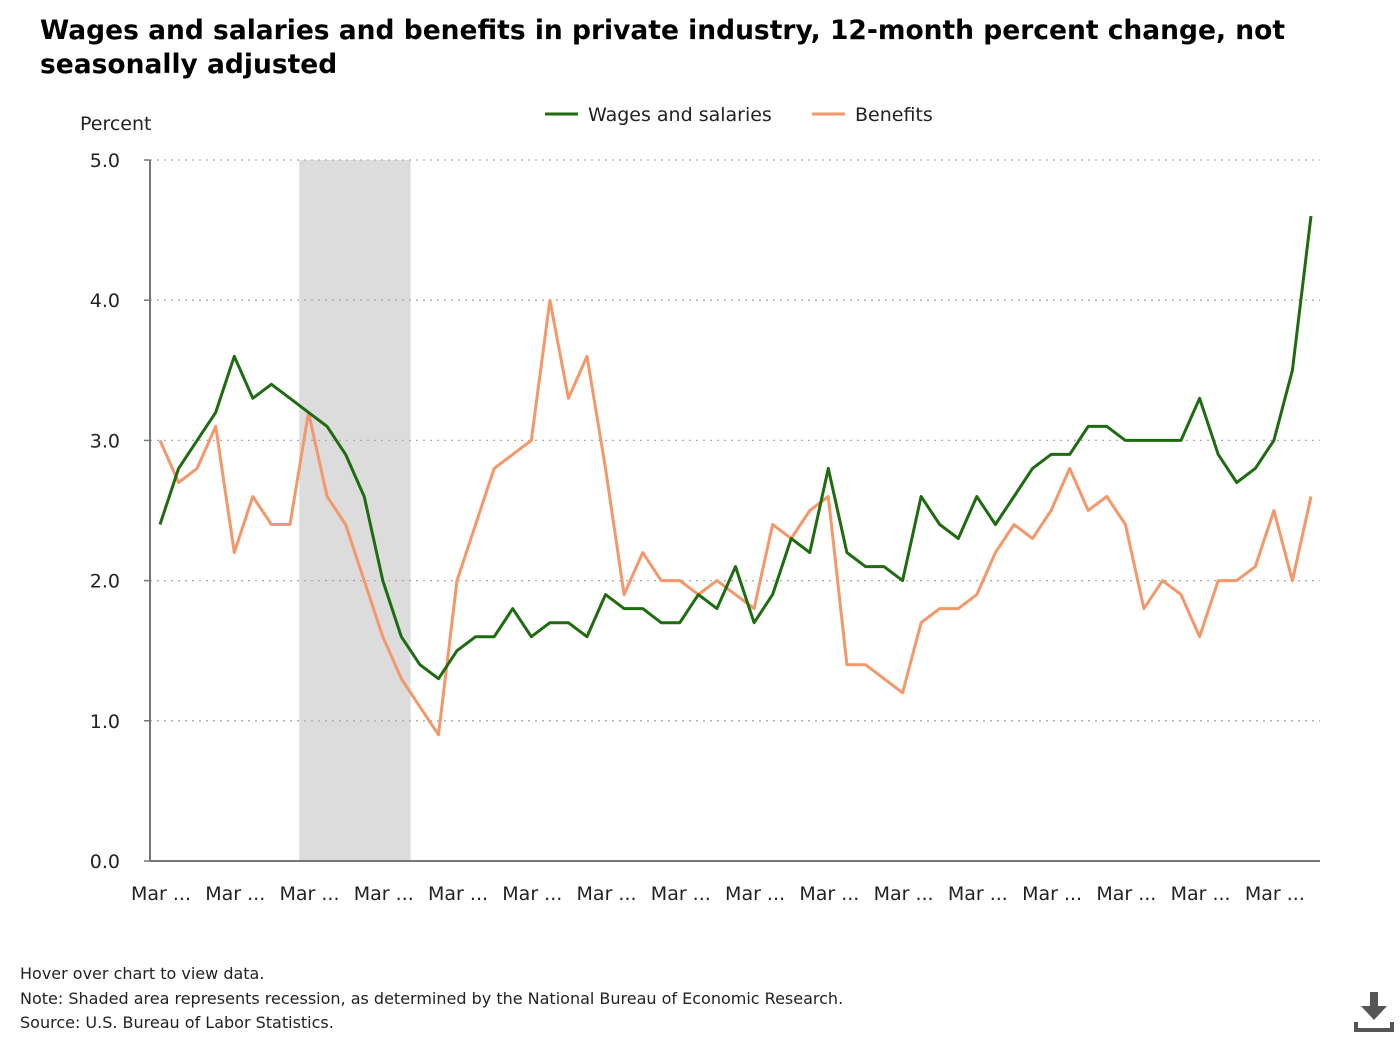 The width and height of the screenshot is (1400, 1040). I want to click on legend-item: Benefits, so click(872, 115).